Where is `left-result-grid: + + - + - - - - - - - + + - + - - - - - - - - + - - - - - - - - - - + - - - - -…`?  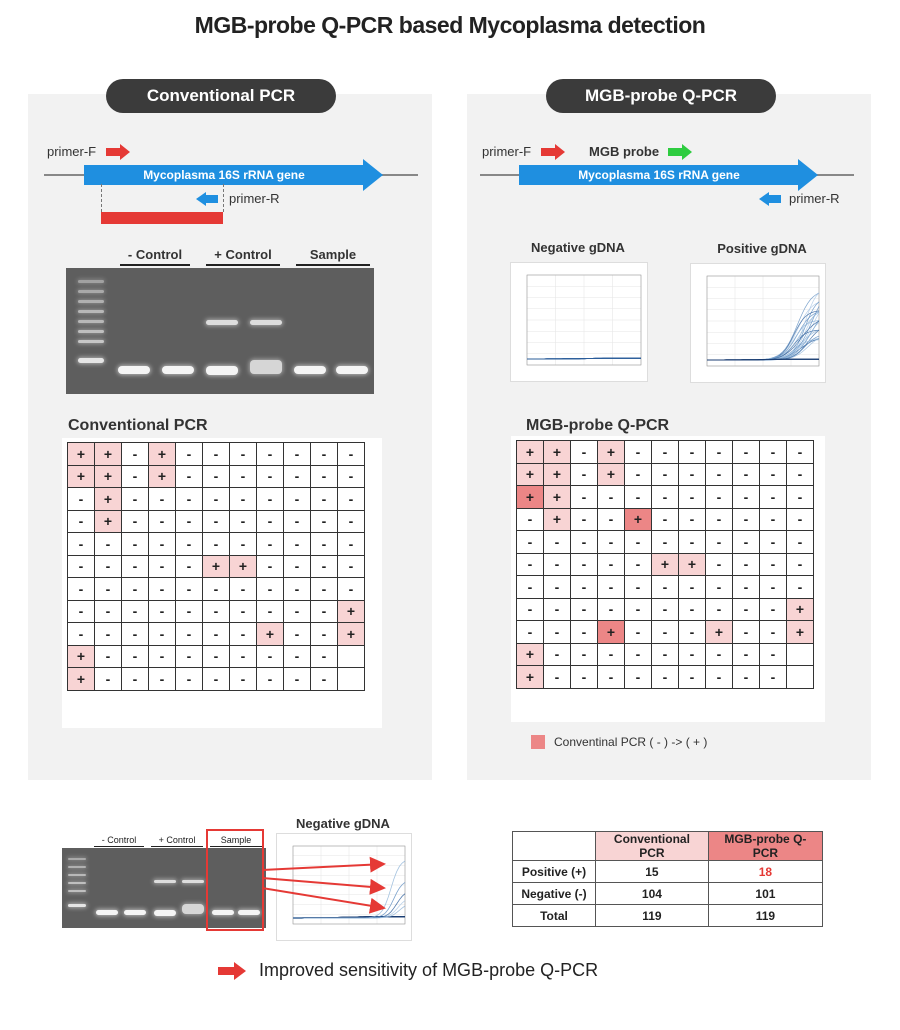 left-result-grid: + + - + - - - - - - - + + - + - - - - - - - - + - - - - - - - - - - + - - - - -… is located at coordinates (216, 566).